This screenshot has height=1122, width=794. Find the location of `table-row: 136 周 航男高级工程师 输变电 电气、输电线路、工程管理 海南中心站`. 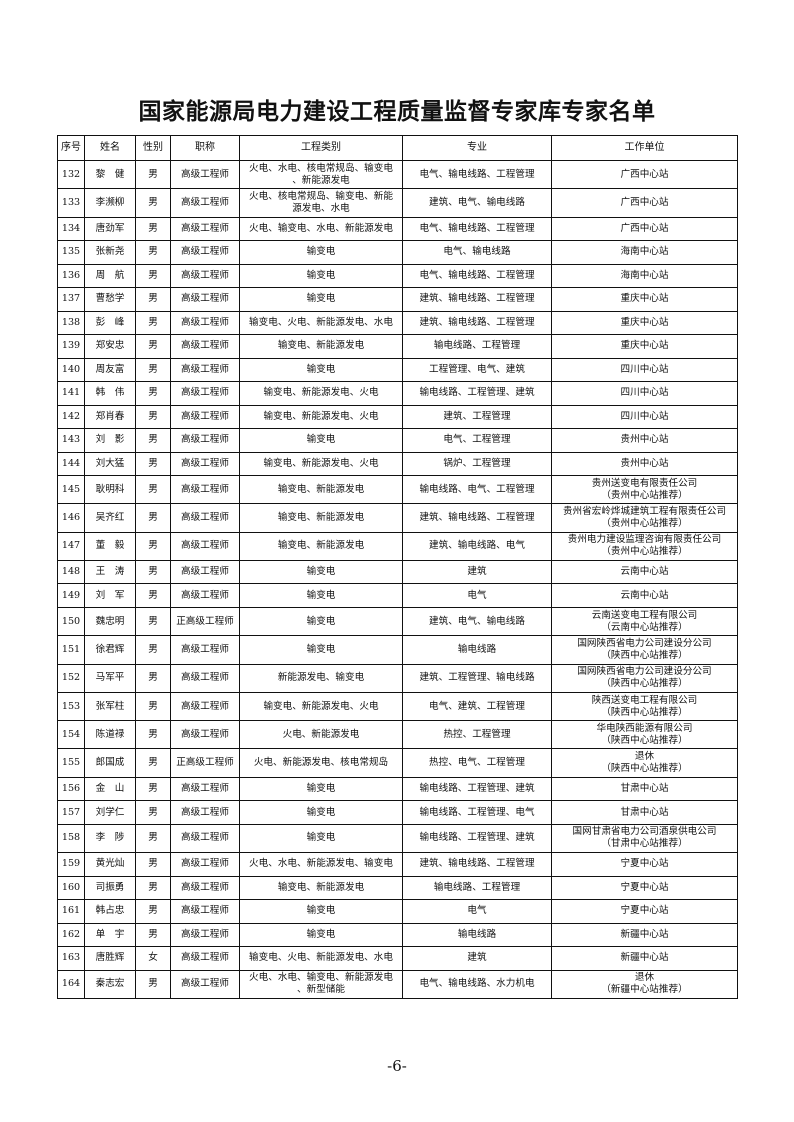

table-row: 136 周 航男高级工程师 输变电 电气、输电线路、工程管理 海南中心站 is located at coordinates (397, 276).